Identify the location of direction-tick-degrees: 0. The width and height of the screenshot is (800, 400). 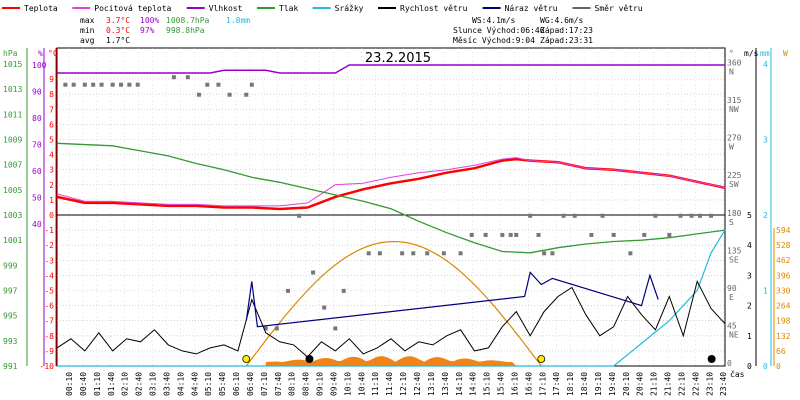
(729, 363).